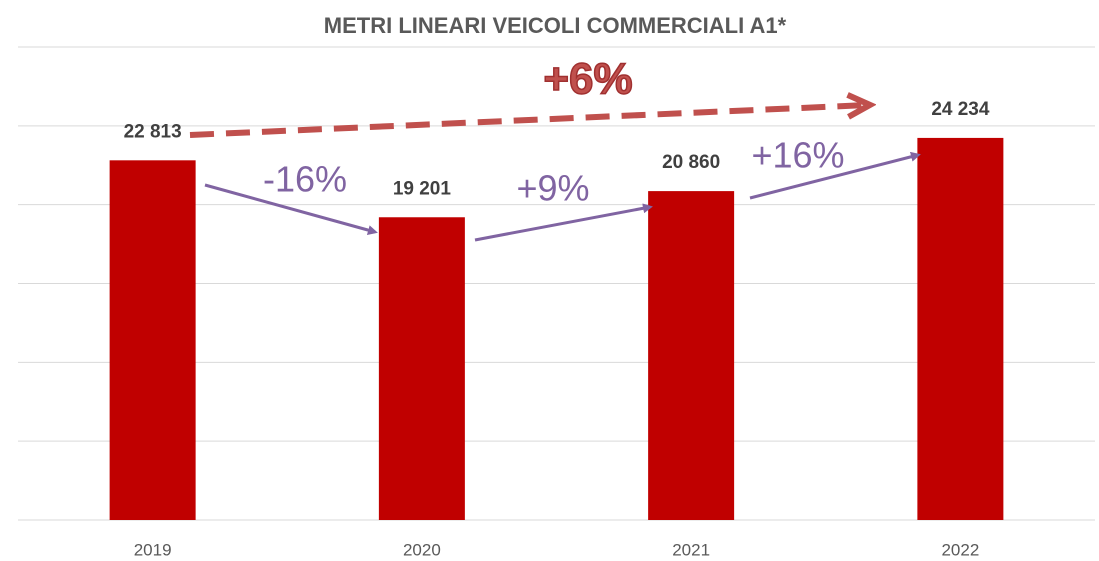 This screenshot has height=561, width=1099. What do you see at coordinates (422, 549) in the screenshot?
I see `x-tick-label: 2020` at bounding box center [422, 549].